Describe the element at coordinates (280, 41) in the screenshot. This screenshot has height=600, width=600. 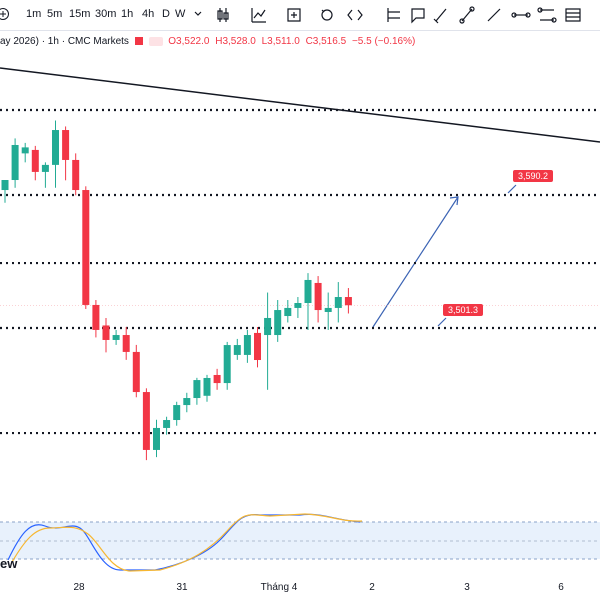
I see `ohlc-low: L3,511.0` at that location.